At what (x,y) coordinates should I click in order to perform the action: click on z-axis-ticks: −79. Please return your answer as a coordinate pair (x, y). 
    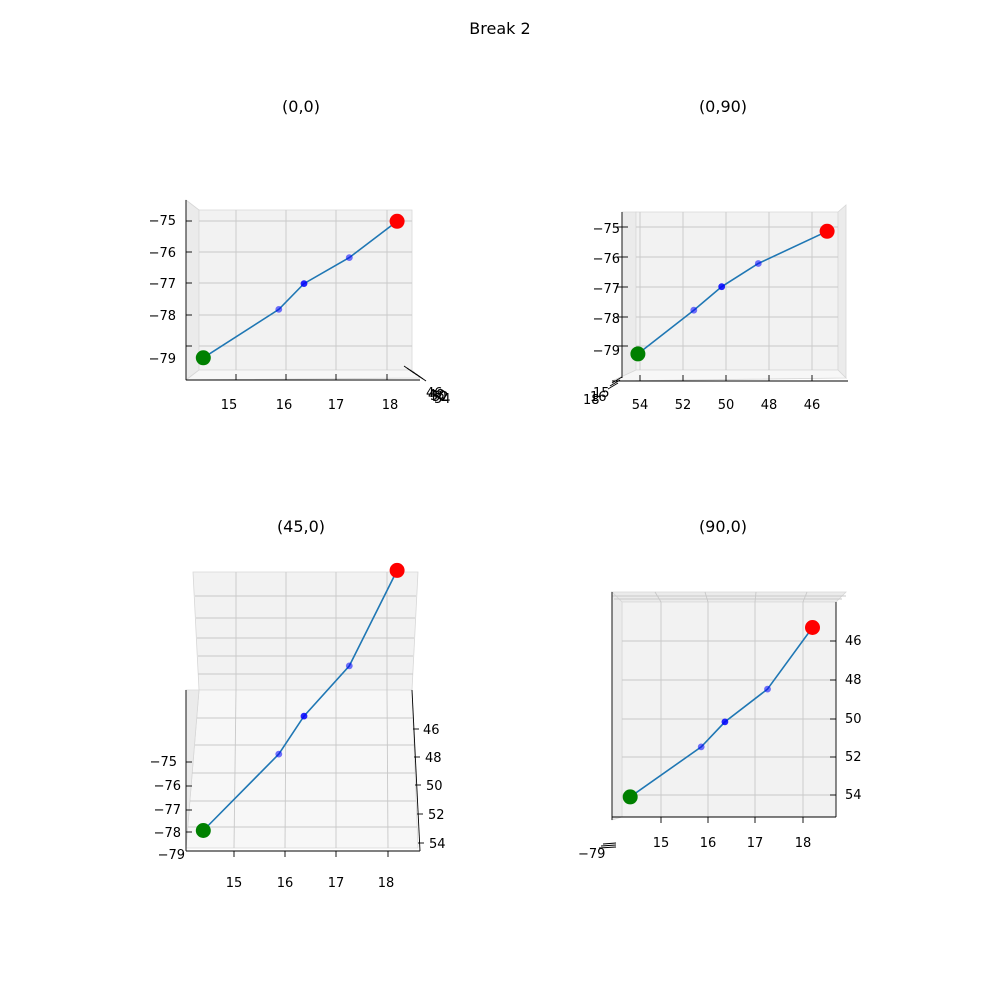
    Looking at the image, I should click on (597, 852).